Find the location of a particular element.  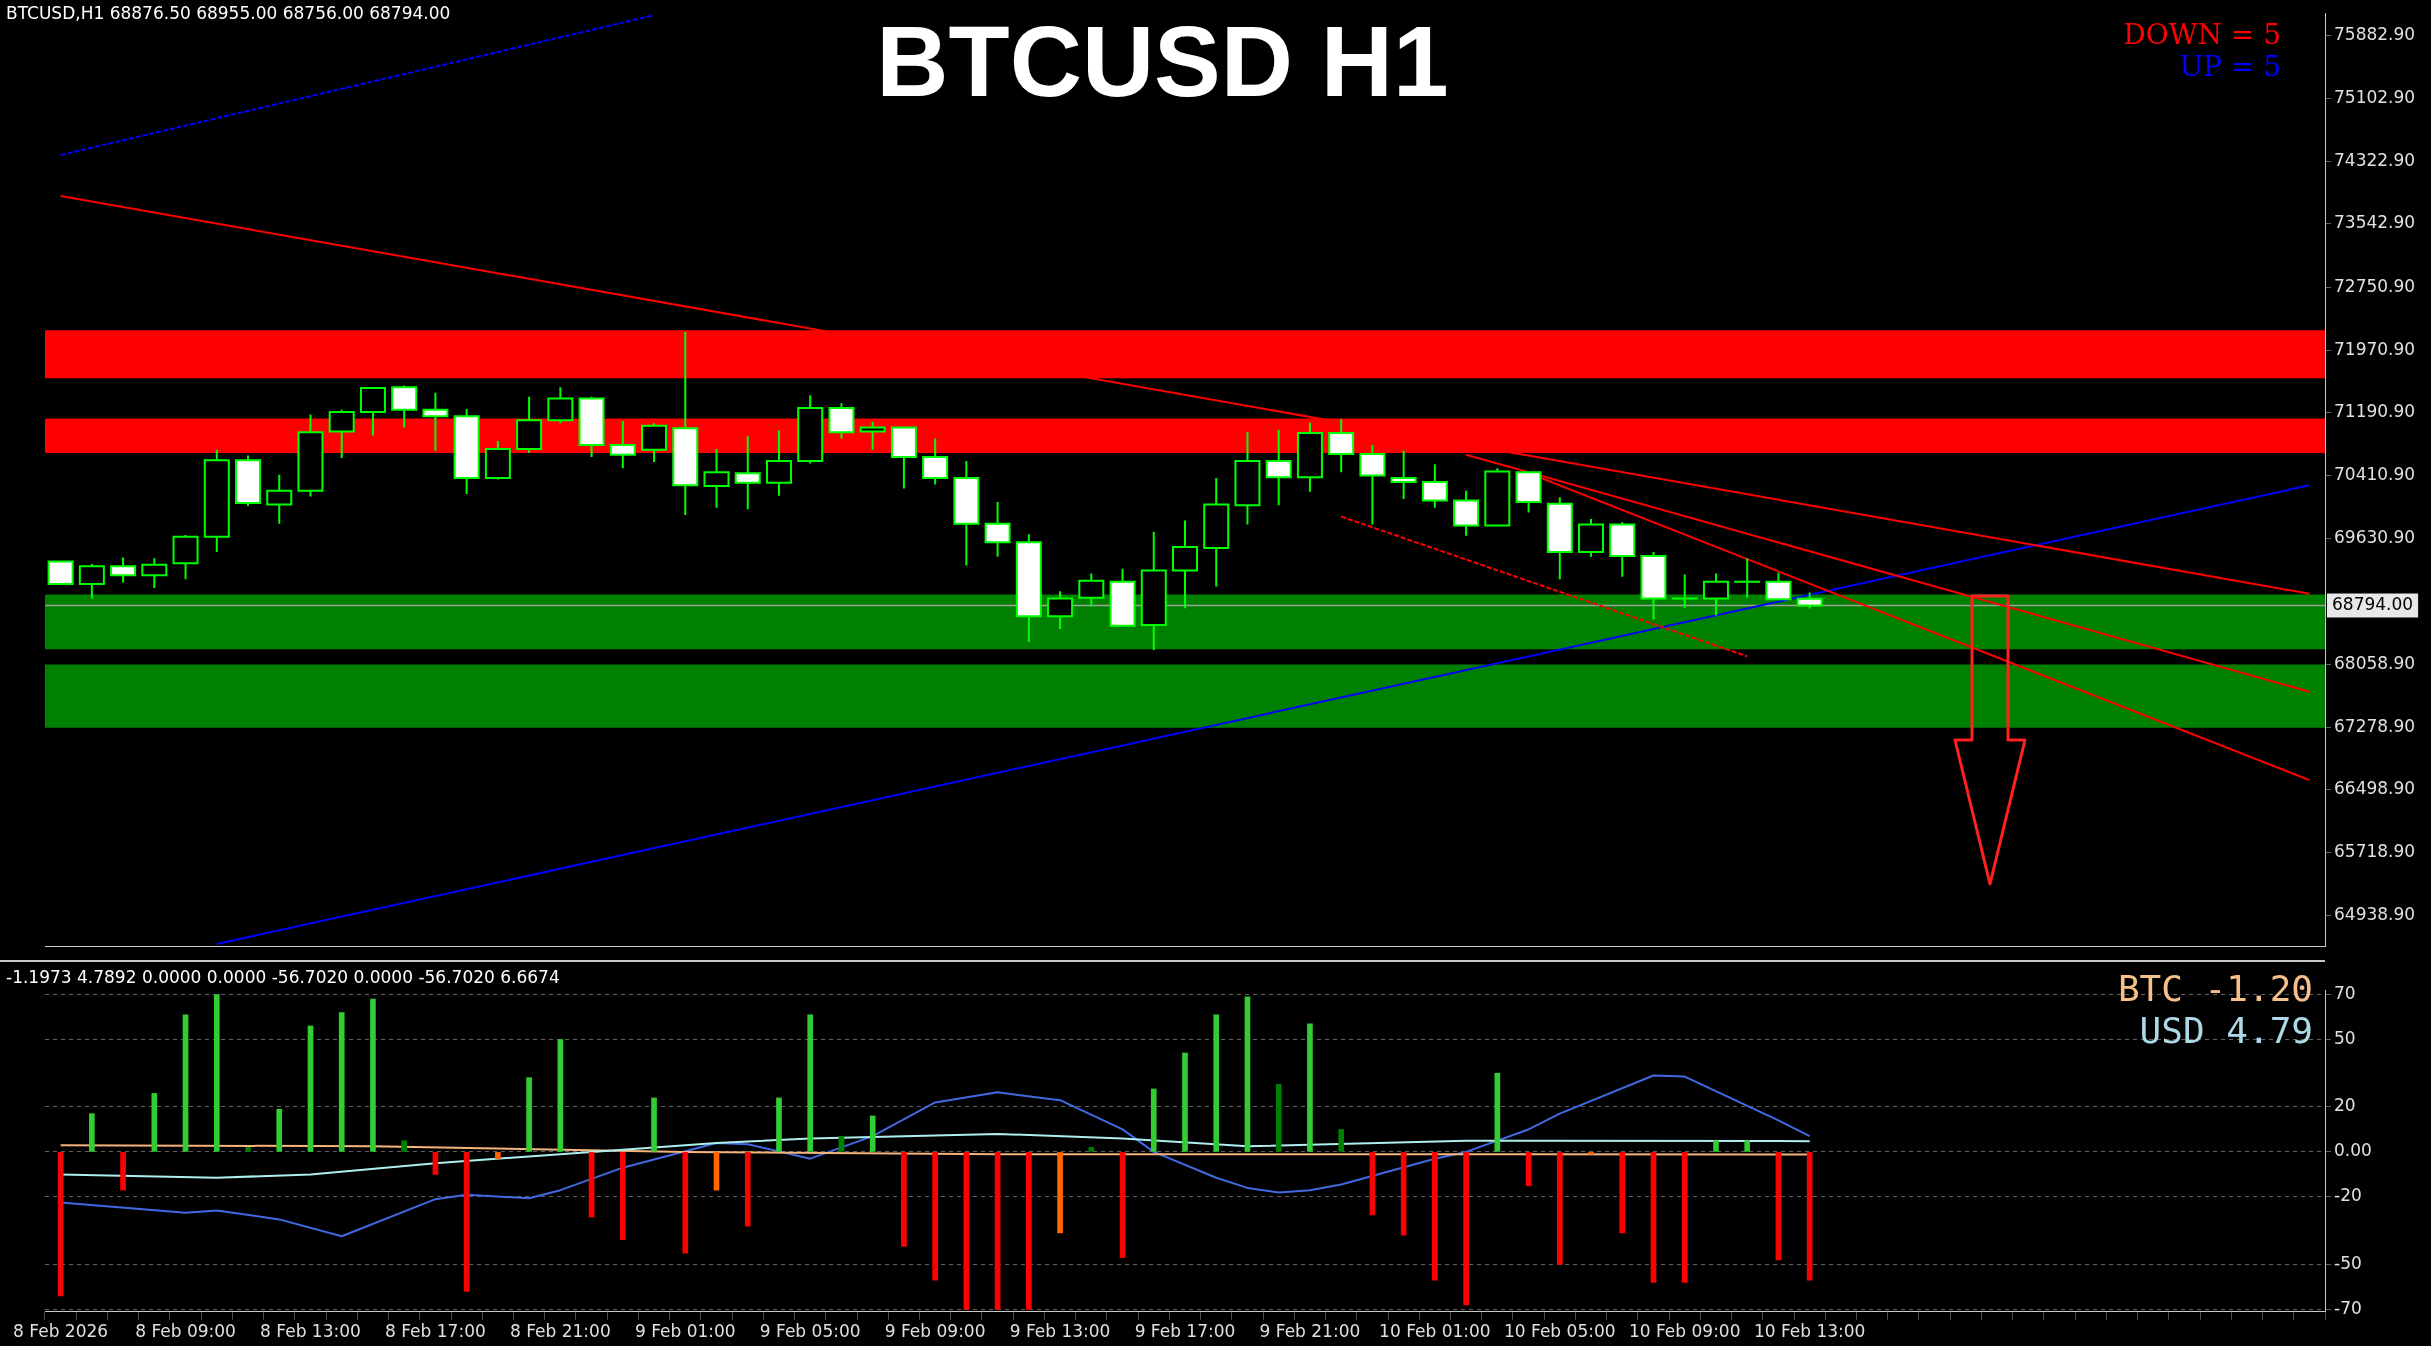

x-tick-label: 9 Feb 13:00 is located at coordinates (1060, 1331).